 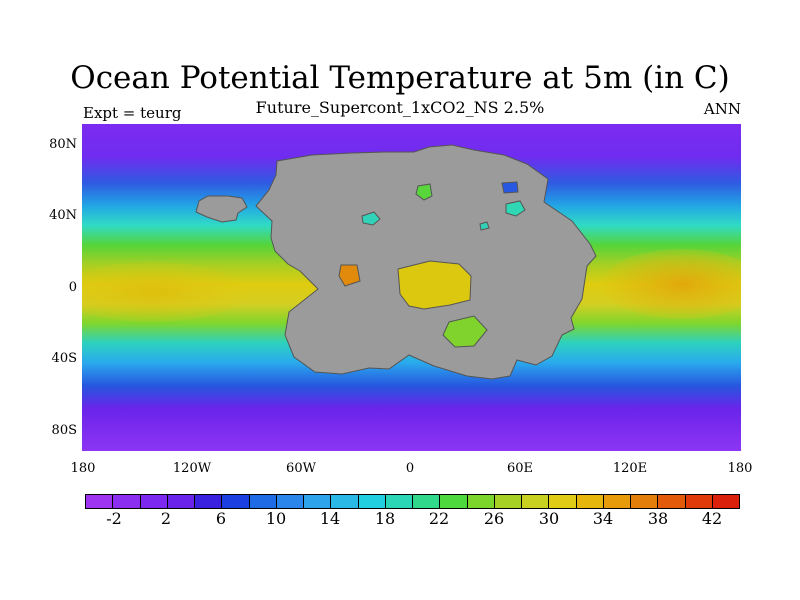 I want to click on map-subtitle: Future_Supercont_1xCO2_NS 2.5%, so click(x=400, y=107).